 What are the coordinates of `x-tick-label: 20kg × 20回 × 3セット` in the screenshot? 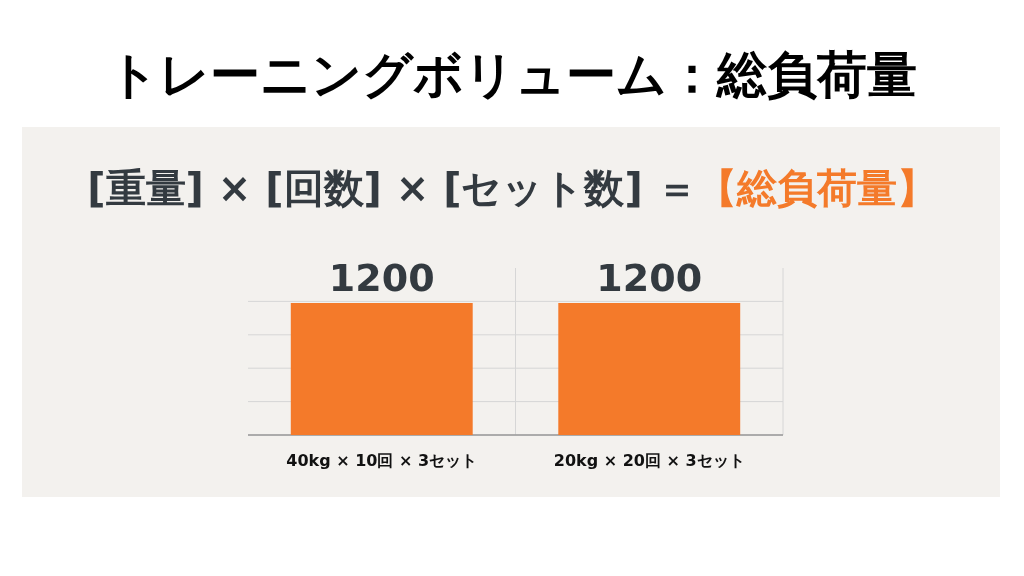 It's located at (649, 460).